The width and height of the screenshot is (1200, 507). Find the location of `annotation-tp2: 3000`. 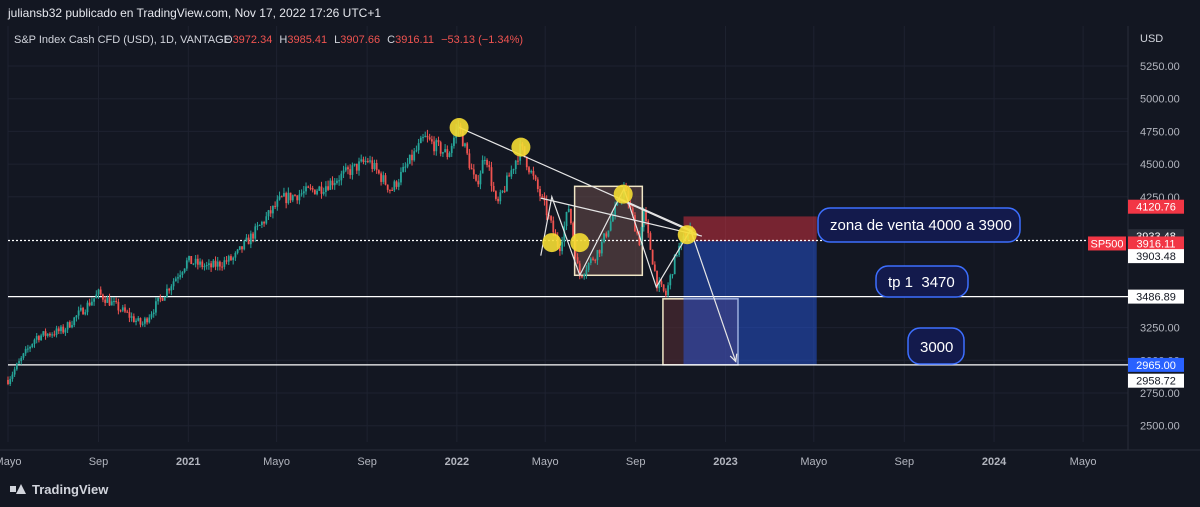

annotation-tp2: 3000 is located at coordinates (936, 346).